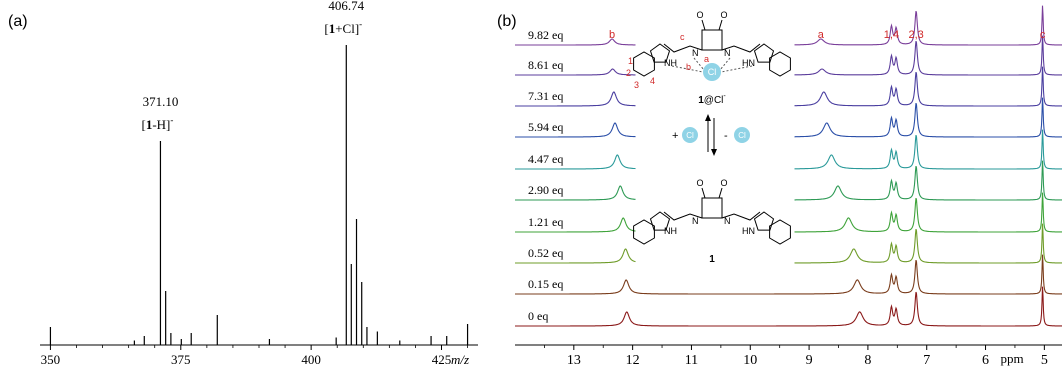  I want to click on nmr-trace-label: 0.52 eq, so click(545, 253).